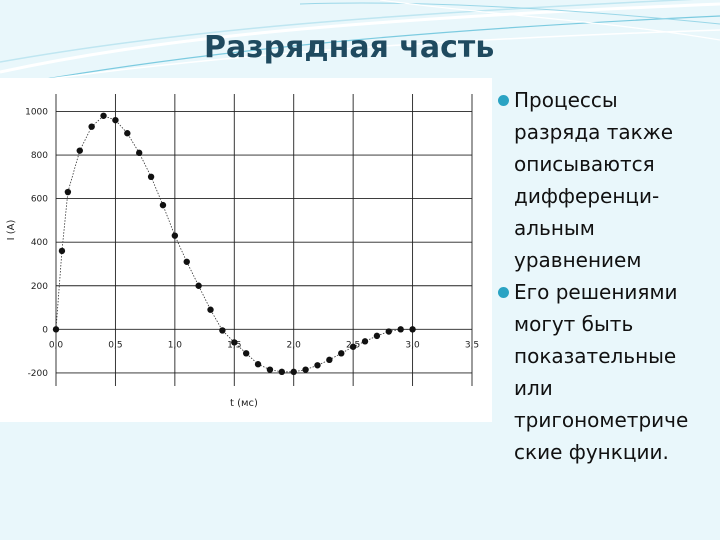  What do you see at coordinates (39, 243) in the screenshot?
I see `y-tick-label: 400` at bounding box center [39, 243].